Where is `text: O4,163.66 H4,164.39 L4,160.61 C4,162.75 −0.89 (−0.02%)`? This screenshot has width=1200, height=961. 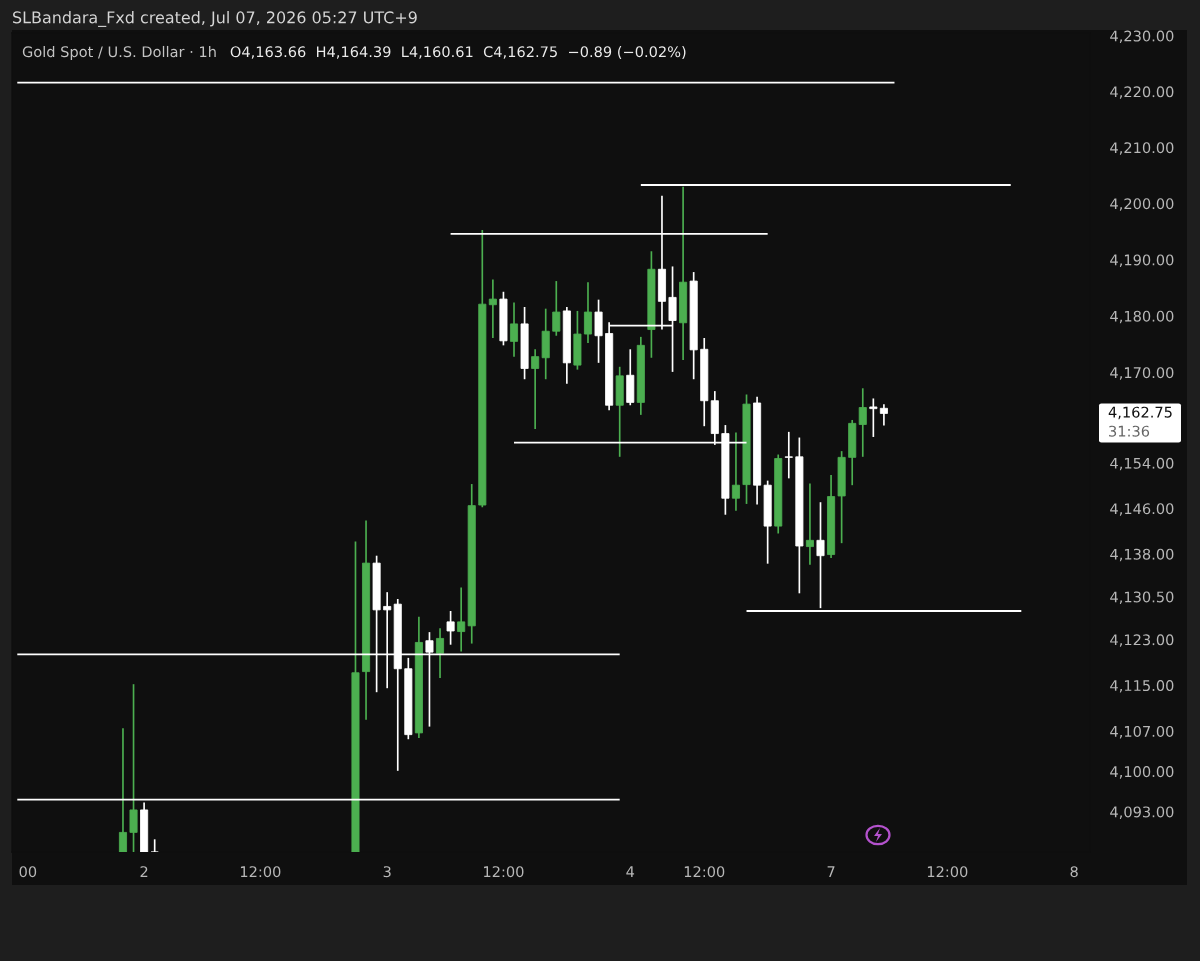 text: O4,163.66 H4,164.39 L4,160.61 C4,162.75 −0.89 (−0.02%) is located at coordinates (458, 52).